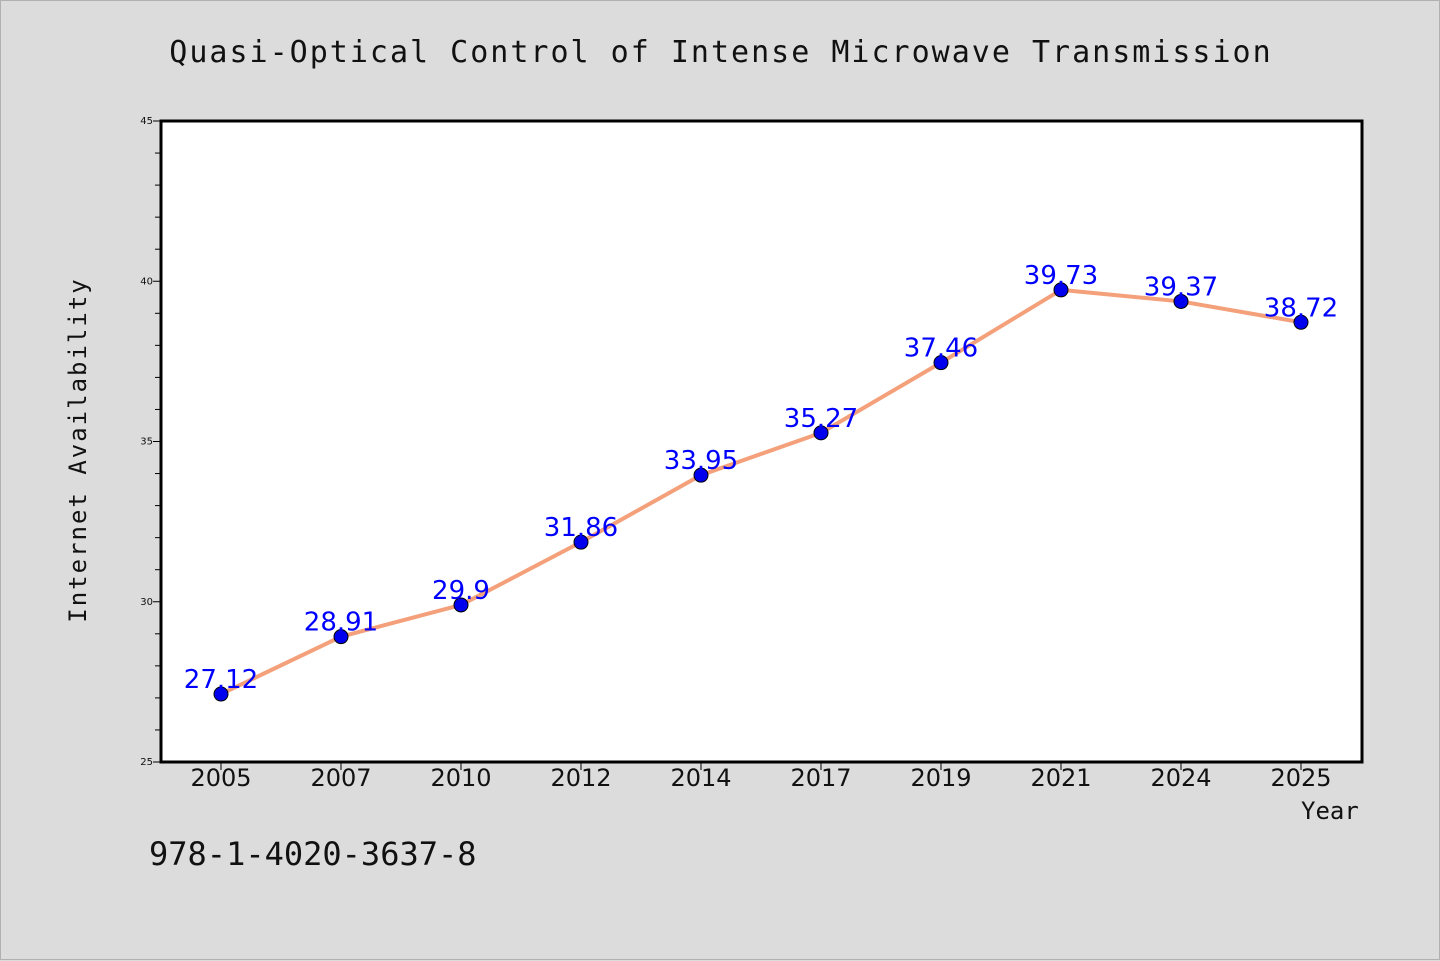 This screenshot has height=961, width=1440. What do you see at coordinates (221, 680) in the screenshot?
I see `data-label: 27.12` at bounding box center [221, 680].